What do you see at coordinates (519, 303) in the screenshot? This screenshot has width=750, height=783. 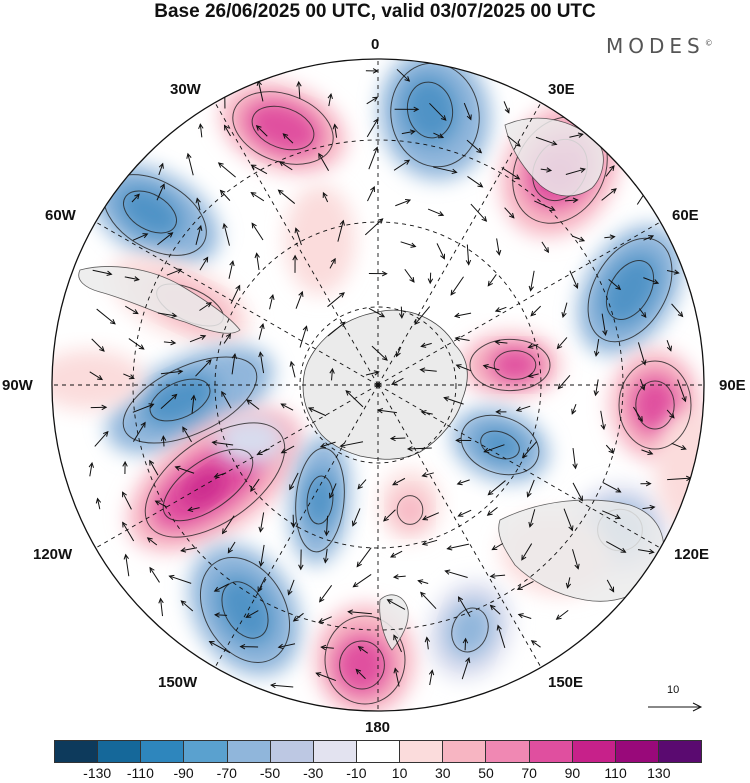 I see `meridian-line` at bounding box center [519, 303].